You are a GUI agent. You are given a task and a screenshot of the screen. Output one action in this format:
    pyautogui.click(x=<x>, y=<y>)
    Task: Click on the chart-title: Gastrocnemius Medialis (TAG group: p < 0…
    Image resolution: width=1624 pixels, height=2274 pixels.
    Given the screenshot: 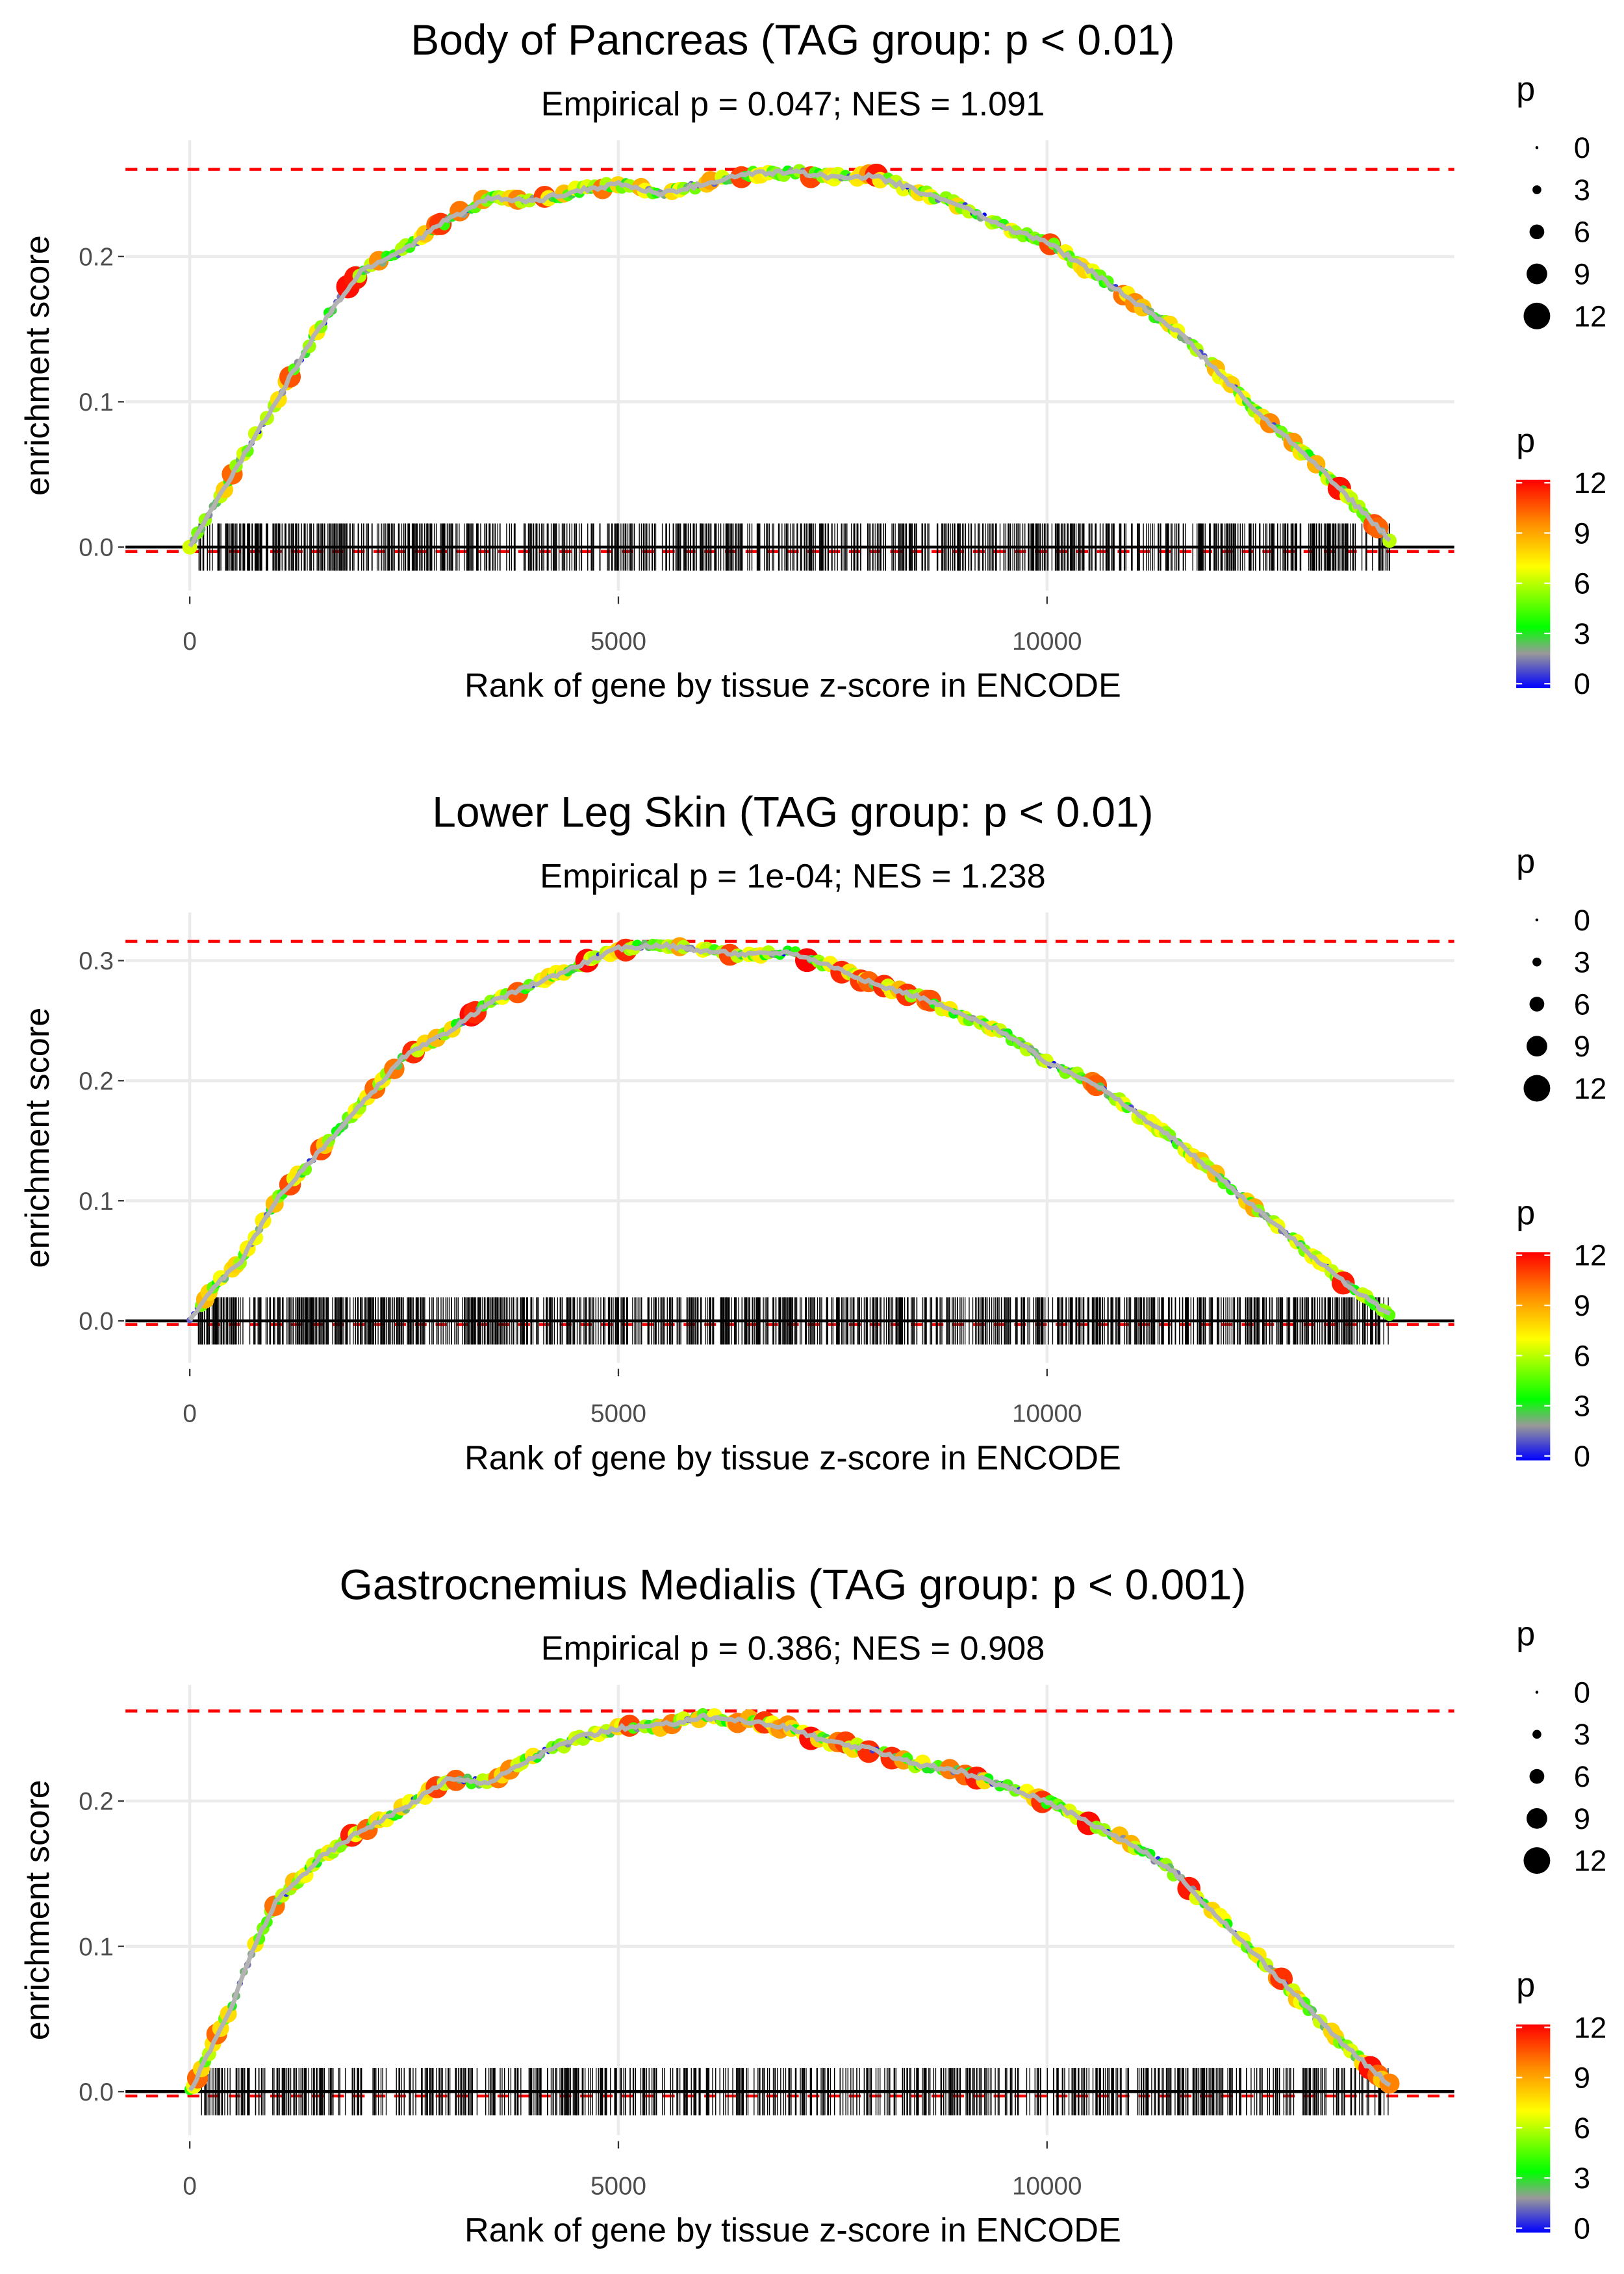 What is the action you would take?
    pyautogui.click(x=793, y=1584)
    